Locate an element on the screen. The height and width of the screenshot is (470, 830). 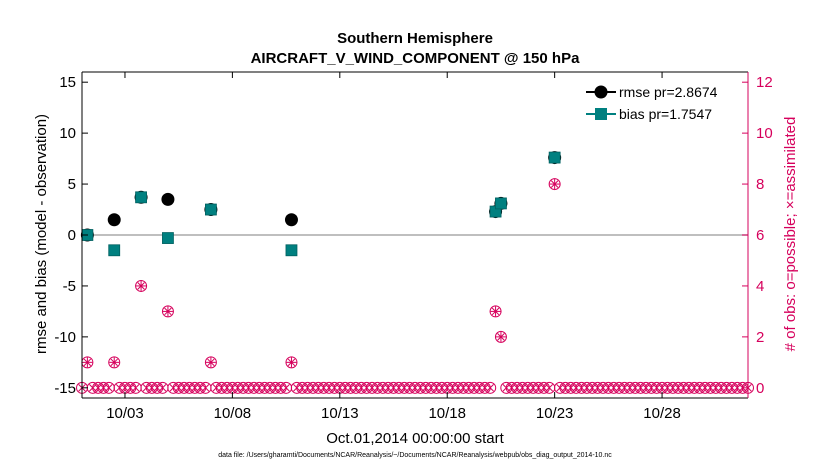
y-tick-label-left: -5 is located at coordinates (69, 286).